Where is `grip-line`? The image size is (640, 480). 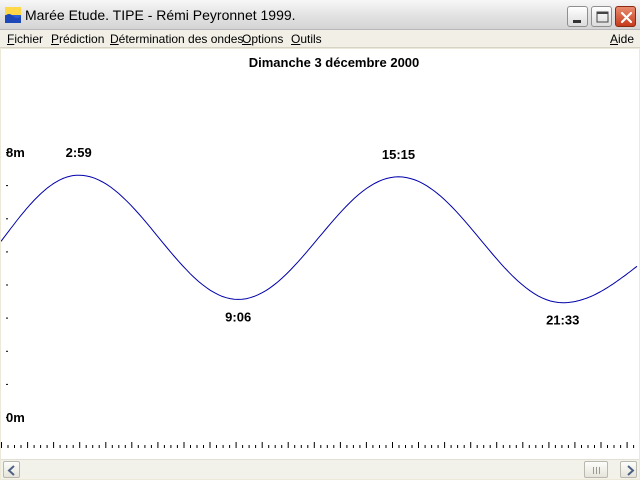 grip-line is located at coordinates (593, 470).